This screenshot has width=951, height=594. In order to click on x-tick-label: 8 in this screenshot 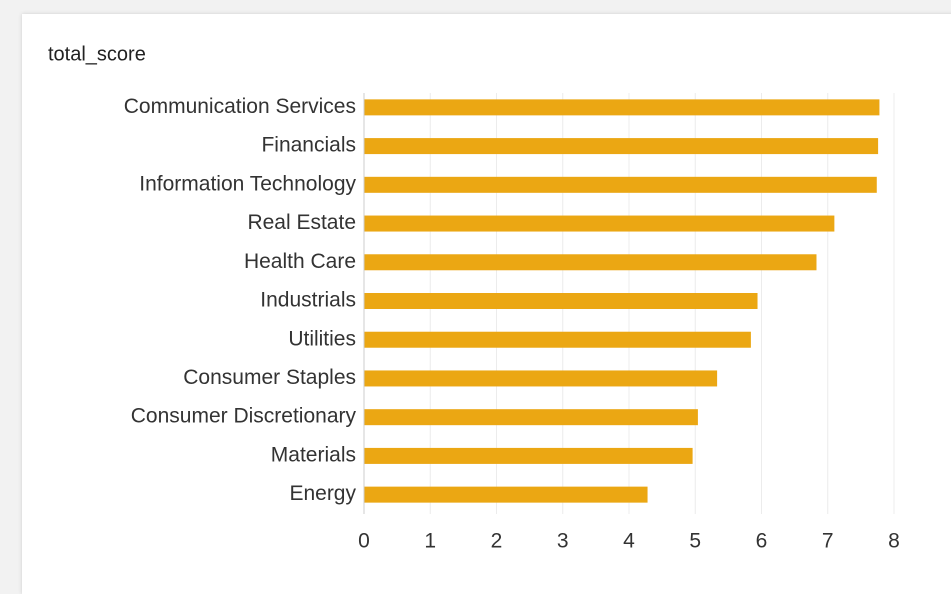, I will do `click(894, 541)`.